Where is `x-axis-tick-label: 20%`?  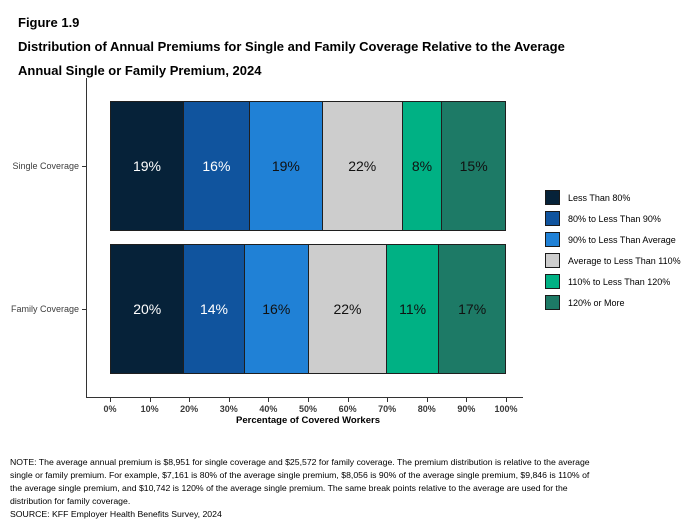
x-axis-tick-label: 20% is located at coordinates (189, 409).